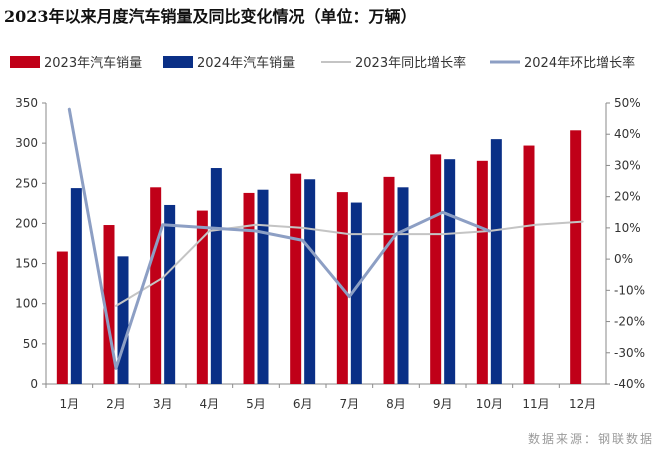 This screenshot has width=660, height=452. I want to click on legend: 2023年汽车销量 2024年汽车销量 2023年同比增长率 2024年环比增长率, so click(322, 63).